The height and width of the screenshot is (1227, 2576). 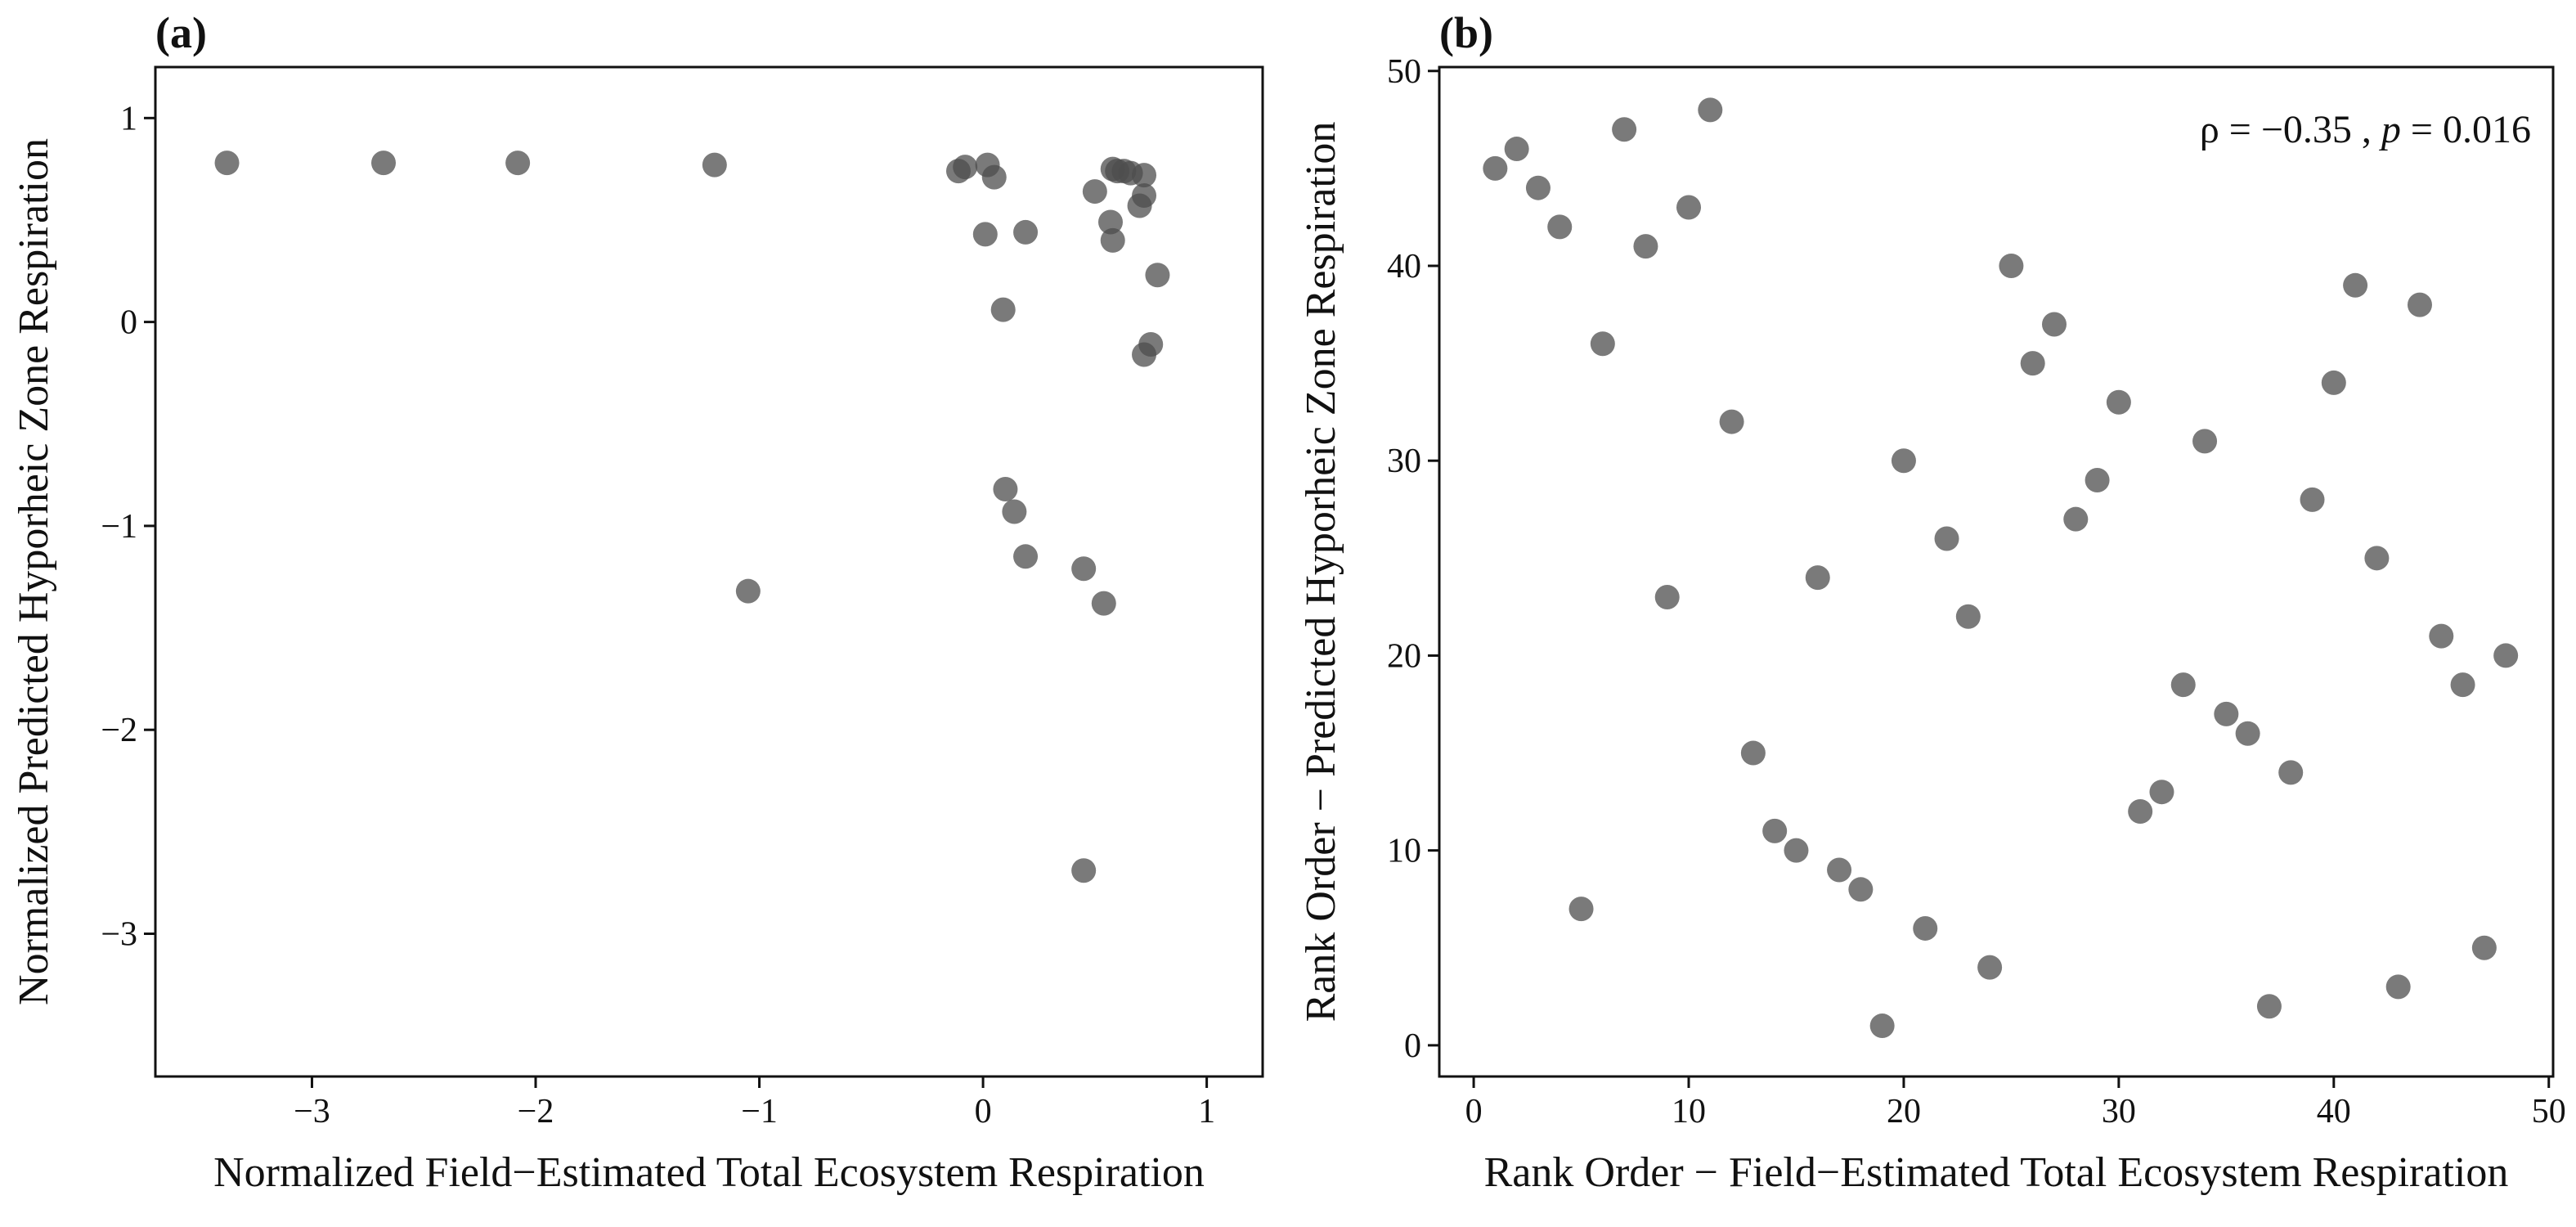 I want to click on rho-text: ρ = −0.35 ,, so click(x=2290, y=129).